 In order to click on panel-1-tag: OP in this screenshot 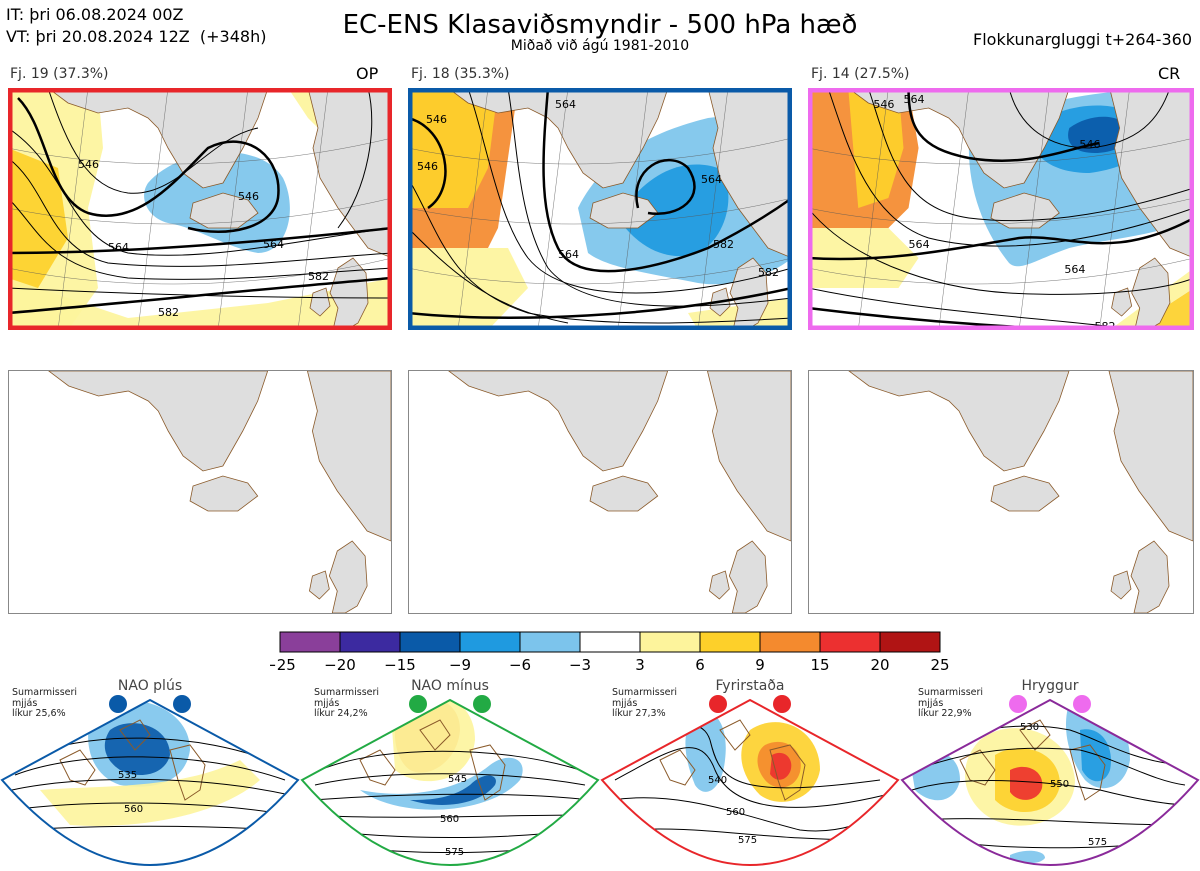, I will do `click(367, 73)`.